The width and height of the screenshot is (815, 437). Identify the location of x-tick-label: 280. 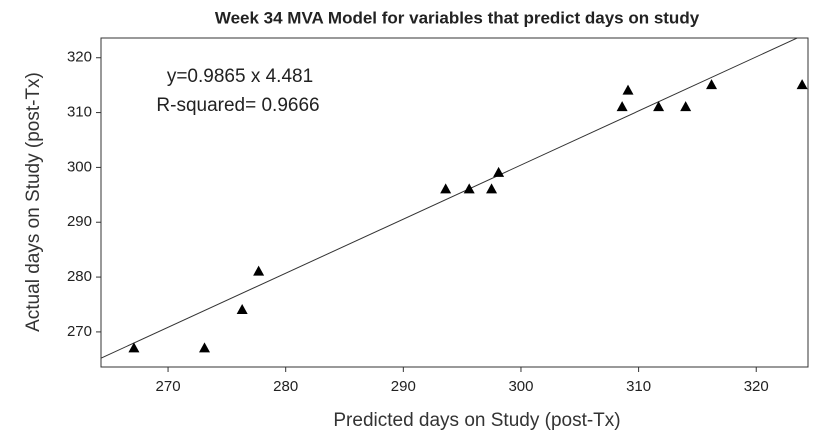
(285, 386).